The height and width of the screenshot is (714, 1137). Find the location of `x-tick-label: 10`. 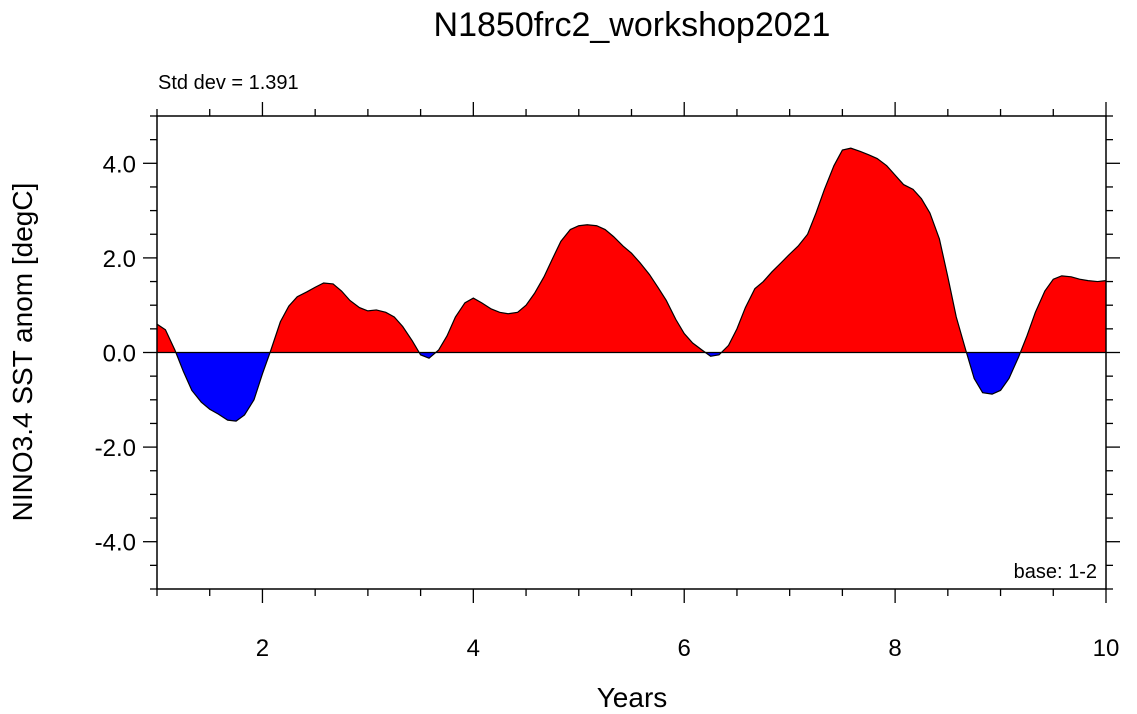

x-tick-label: 10 is located at coordinates (1106, 648).